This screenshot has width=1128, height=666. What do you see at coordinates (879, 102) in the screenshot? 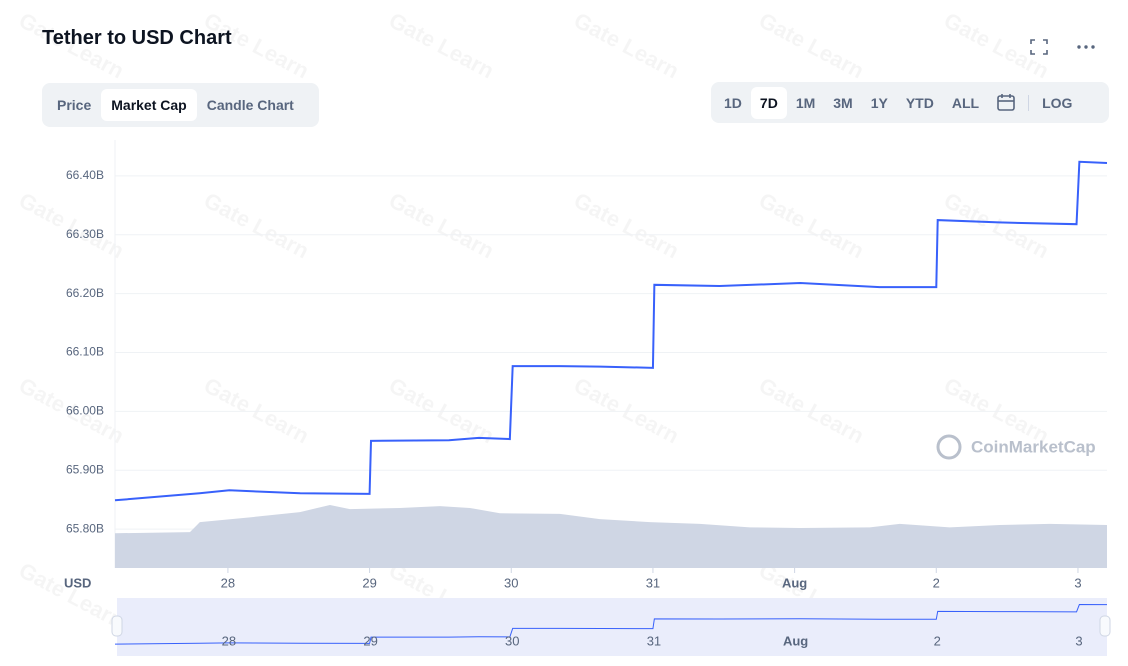
I see `range: 1Y` at bounding box center [879, 102].